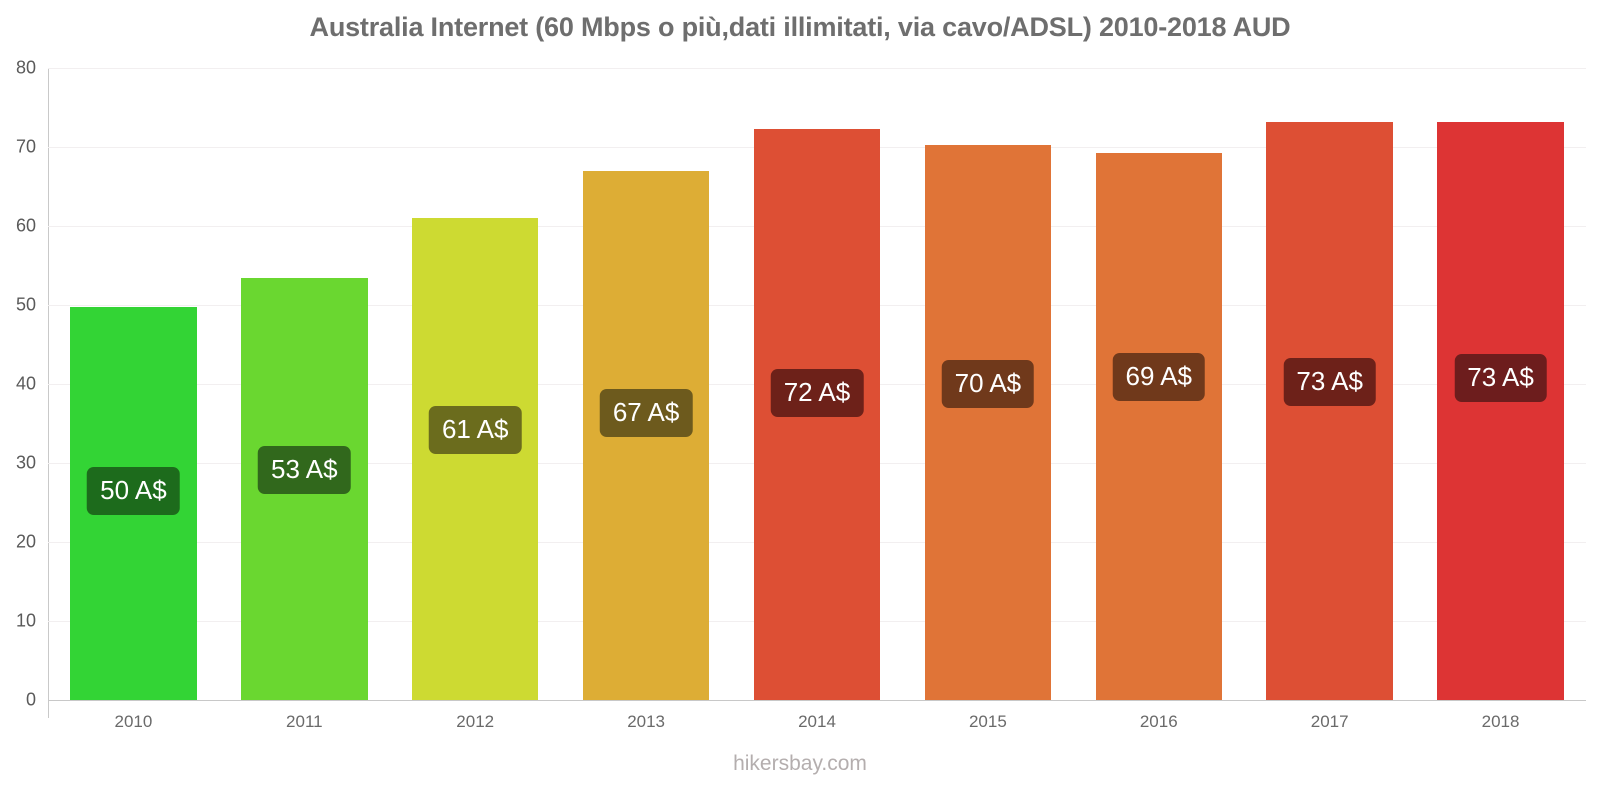 The width and height of the screenshot is (1600, 800). Describe the element at coordinates (475, 430) in the screenshot. I see `bar-value-label: 61 A$` at that location.